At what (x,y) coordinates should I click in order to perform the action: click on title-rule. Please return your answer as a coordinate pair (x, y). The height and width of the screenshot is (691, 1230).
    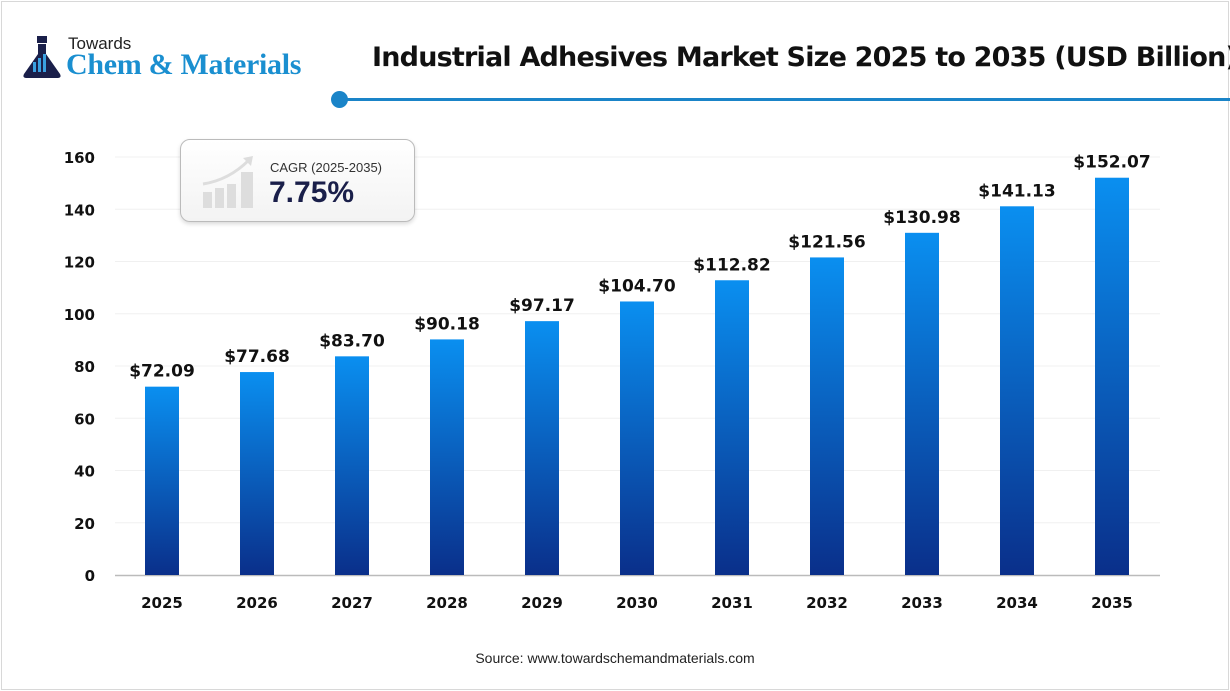
    Looking at the image, I should click on (785, 99).